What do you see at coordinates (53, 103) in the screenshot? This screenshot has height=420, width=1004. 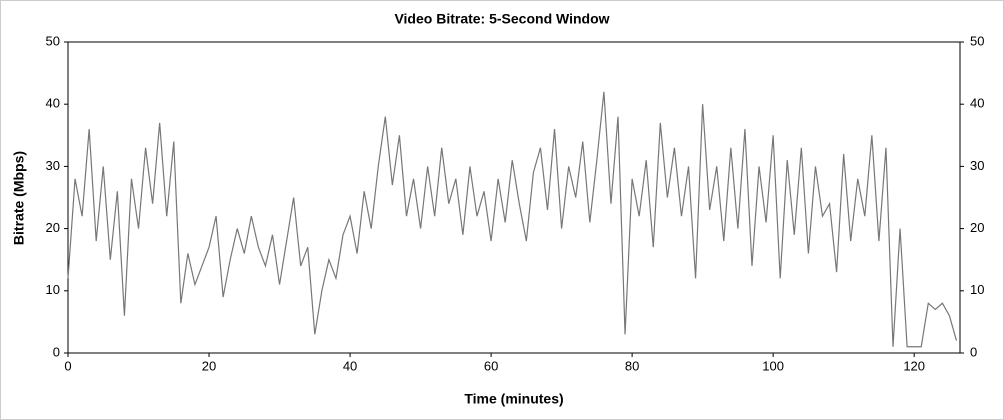 I see `y-tick-label: 40` at bounding box center [53, 103].